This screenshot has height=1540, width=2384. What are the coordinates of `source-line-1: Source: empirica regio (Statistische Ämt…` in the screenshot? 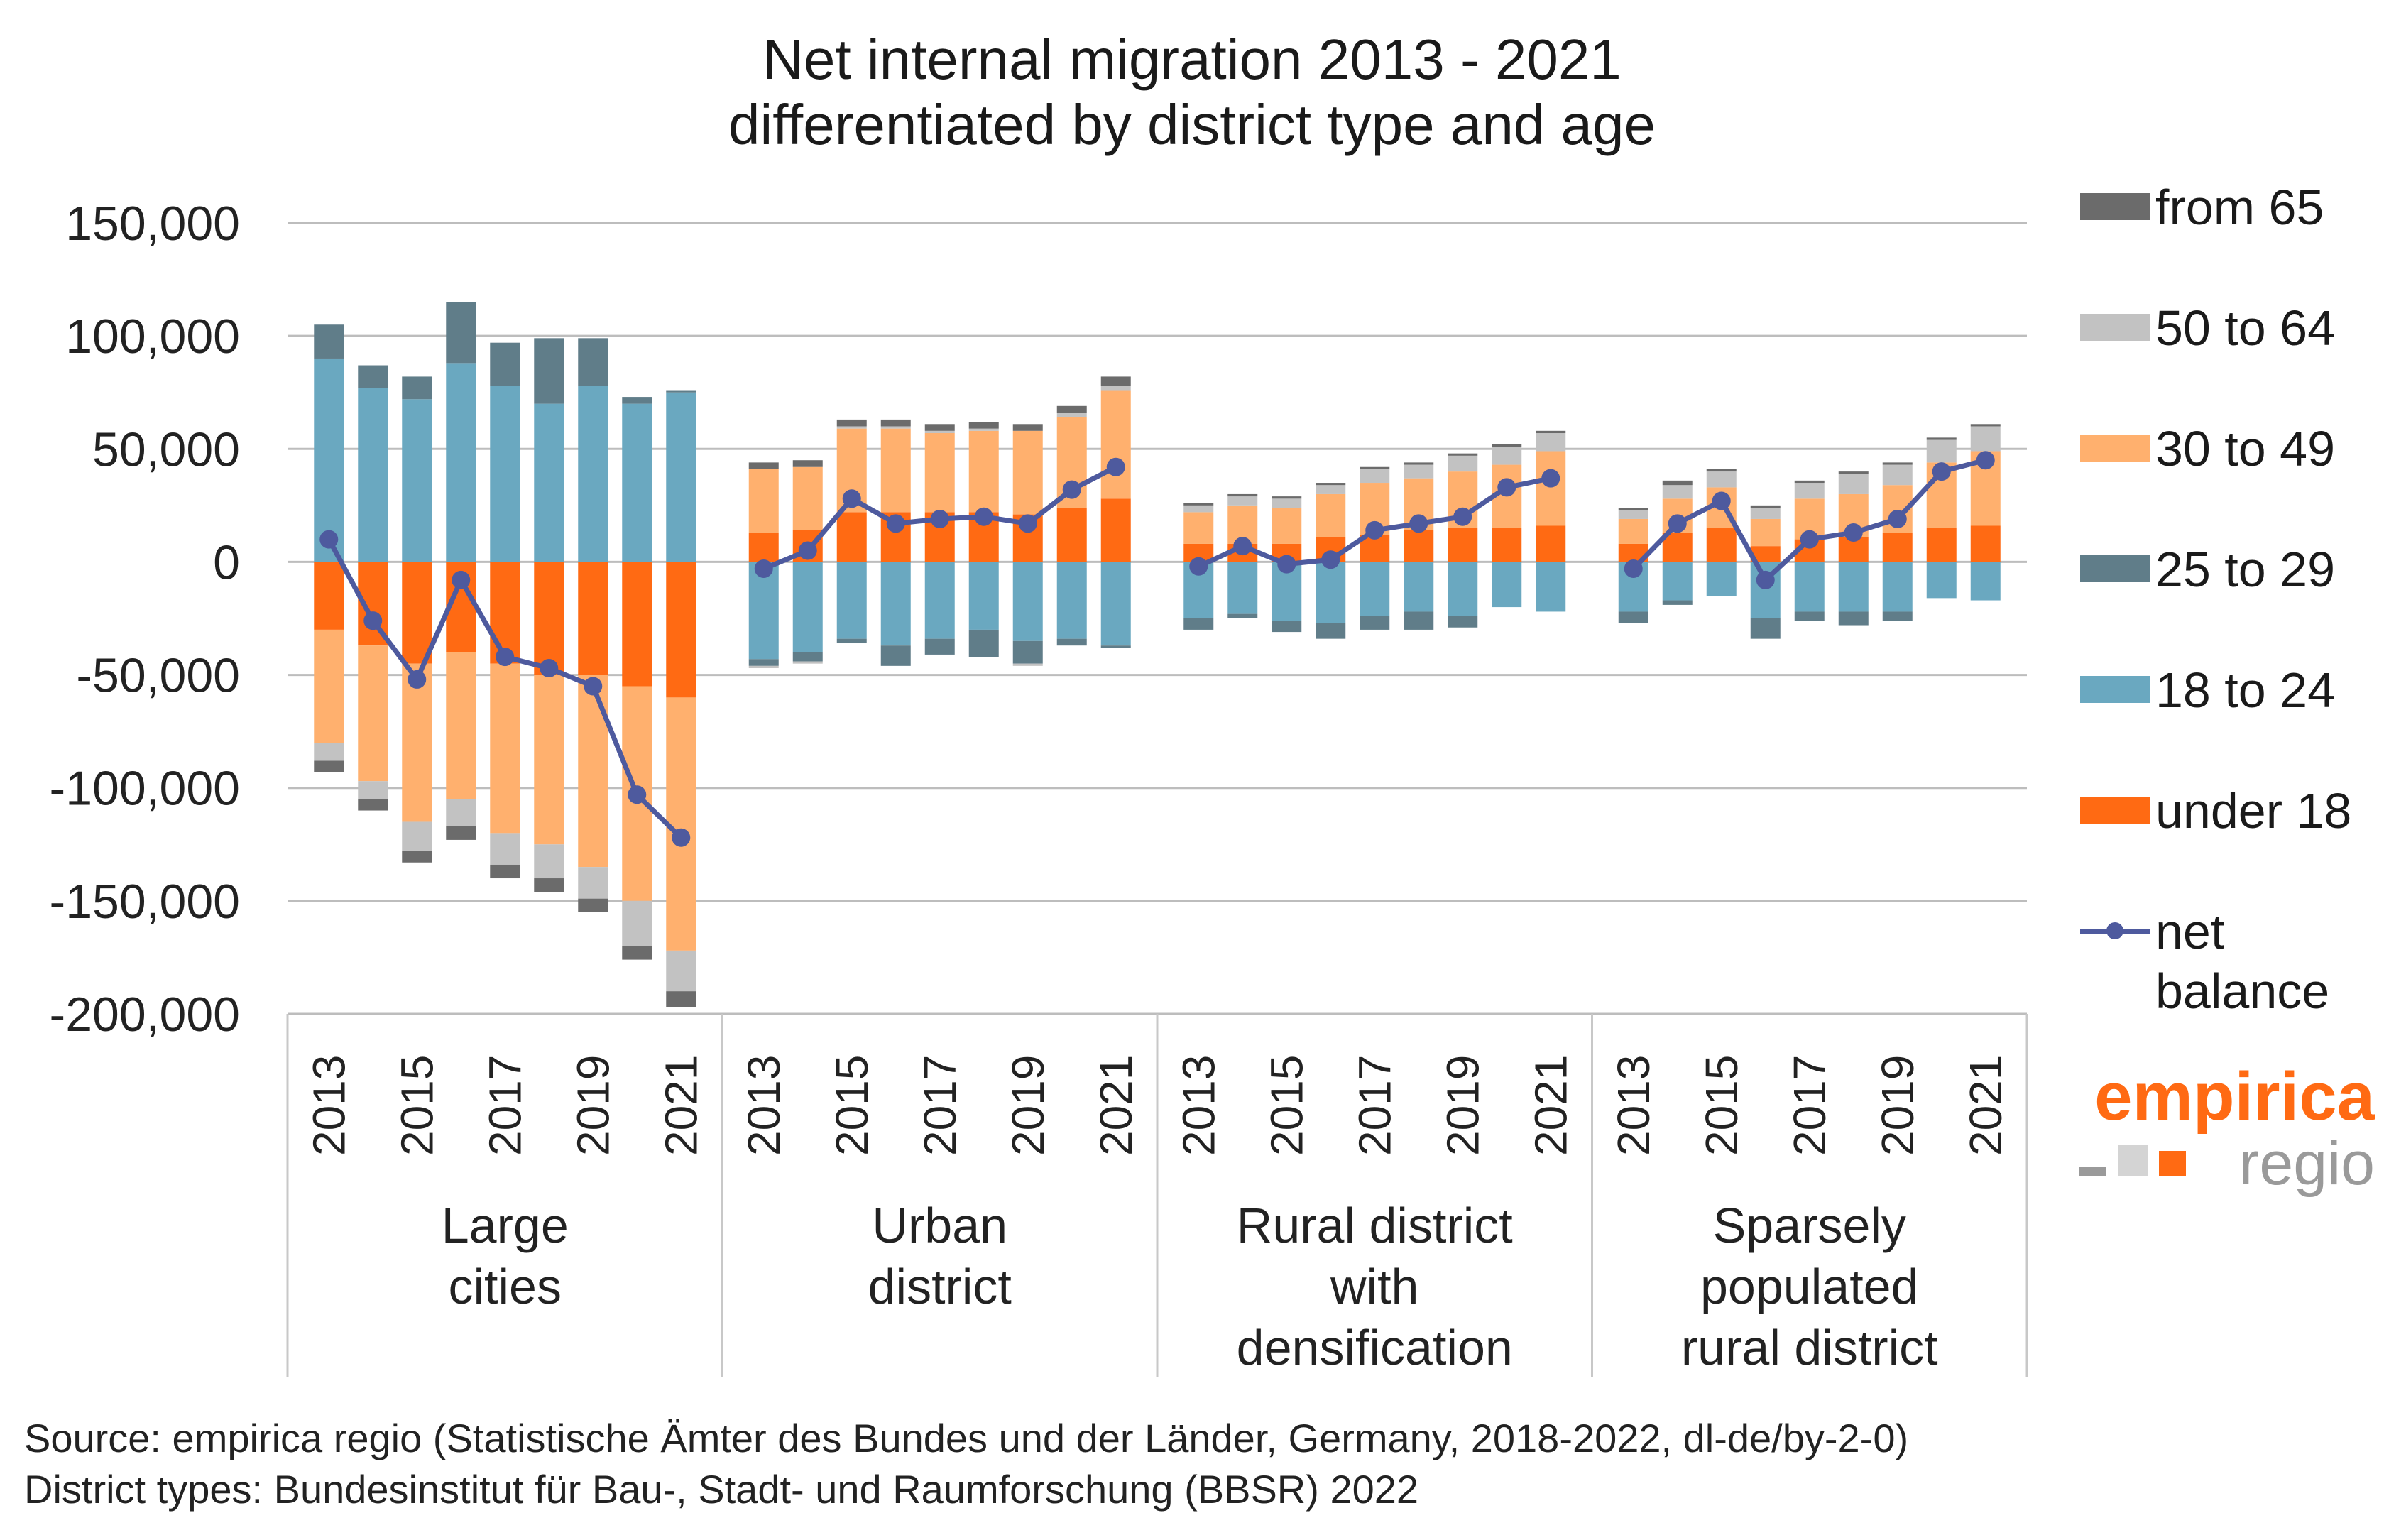 It's located at (967, 1438).